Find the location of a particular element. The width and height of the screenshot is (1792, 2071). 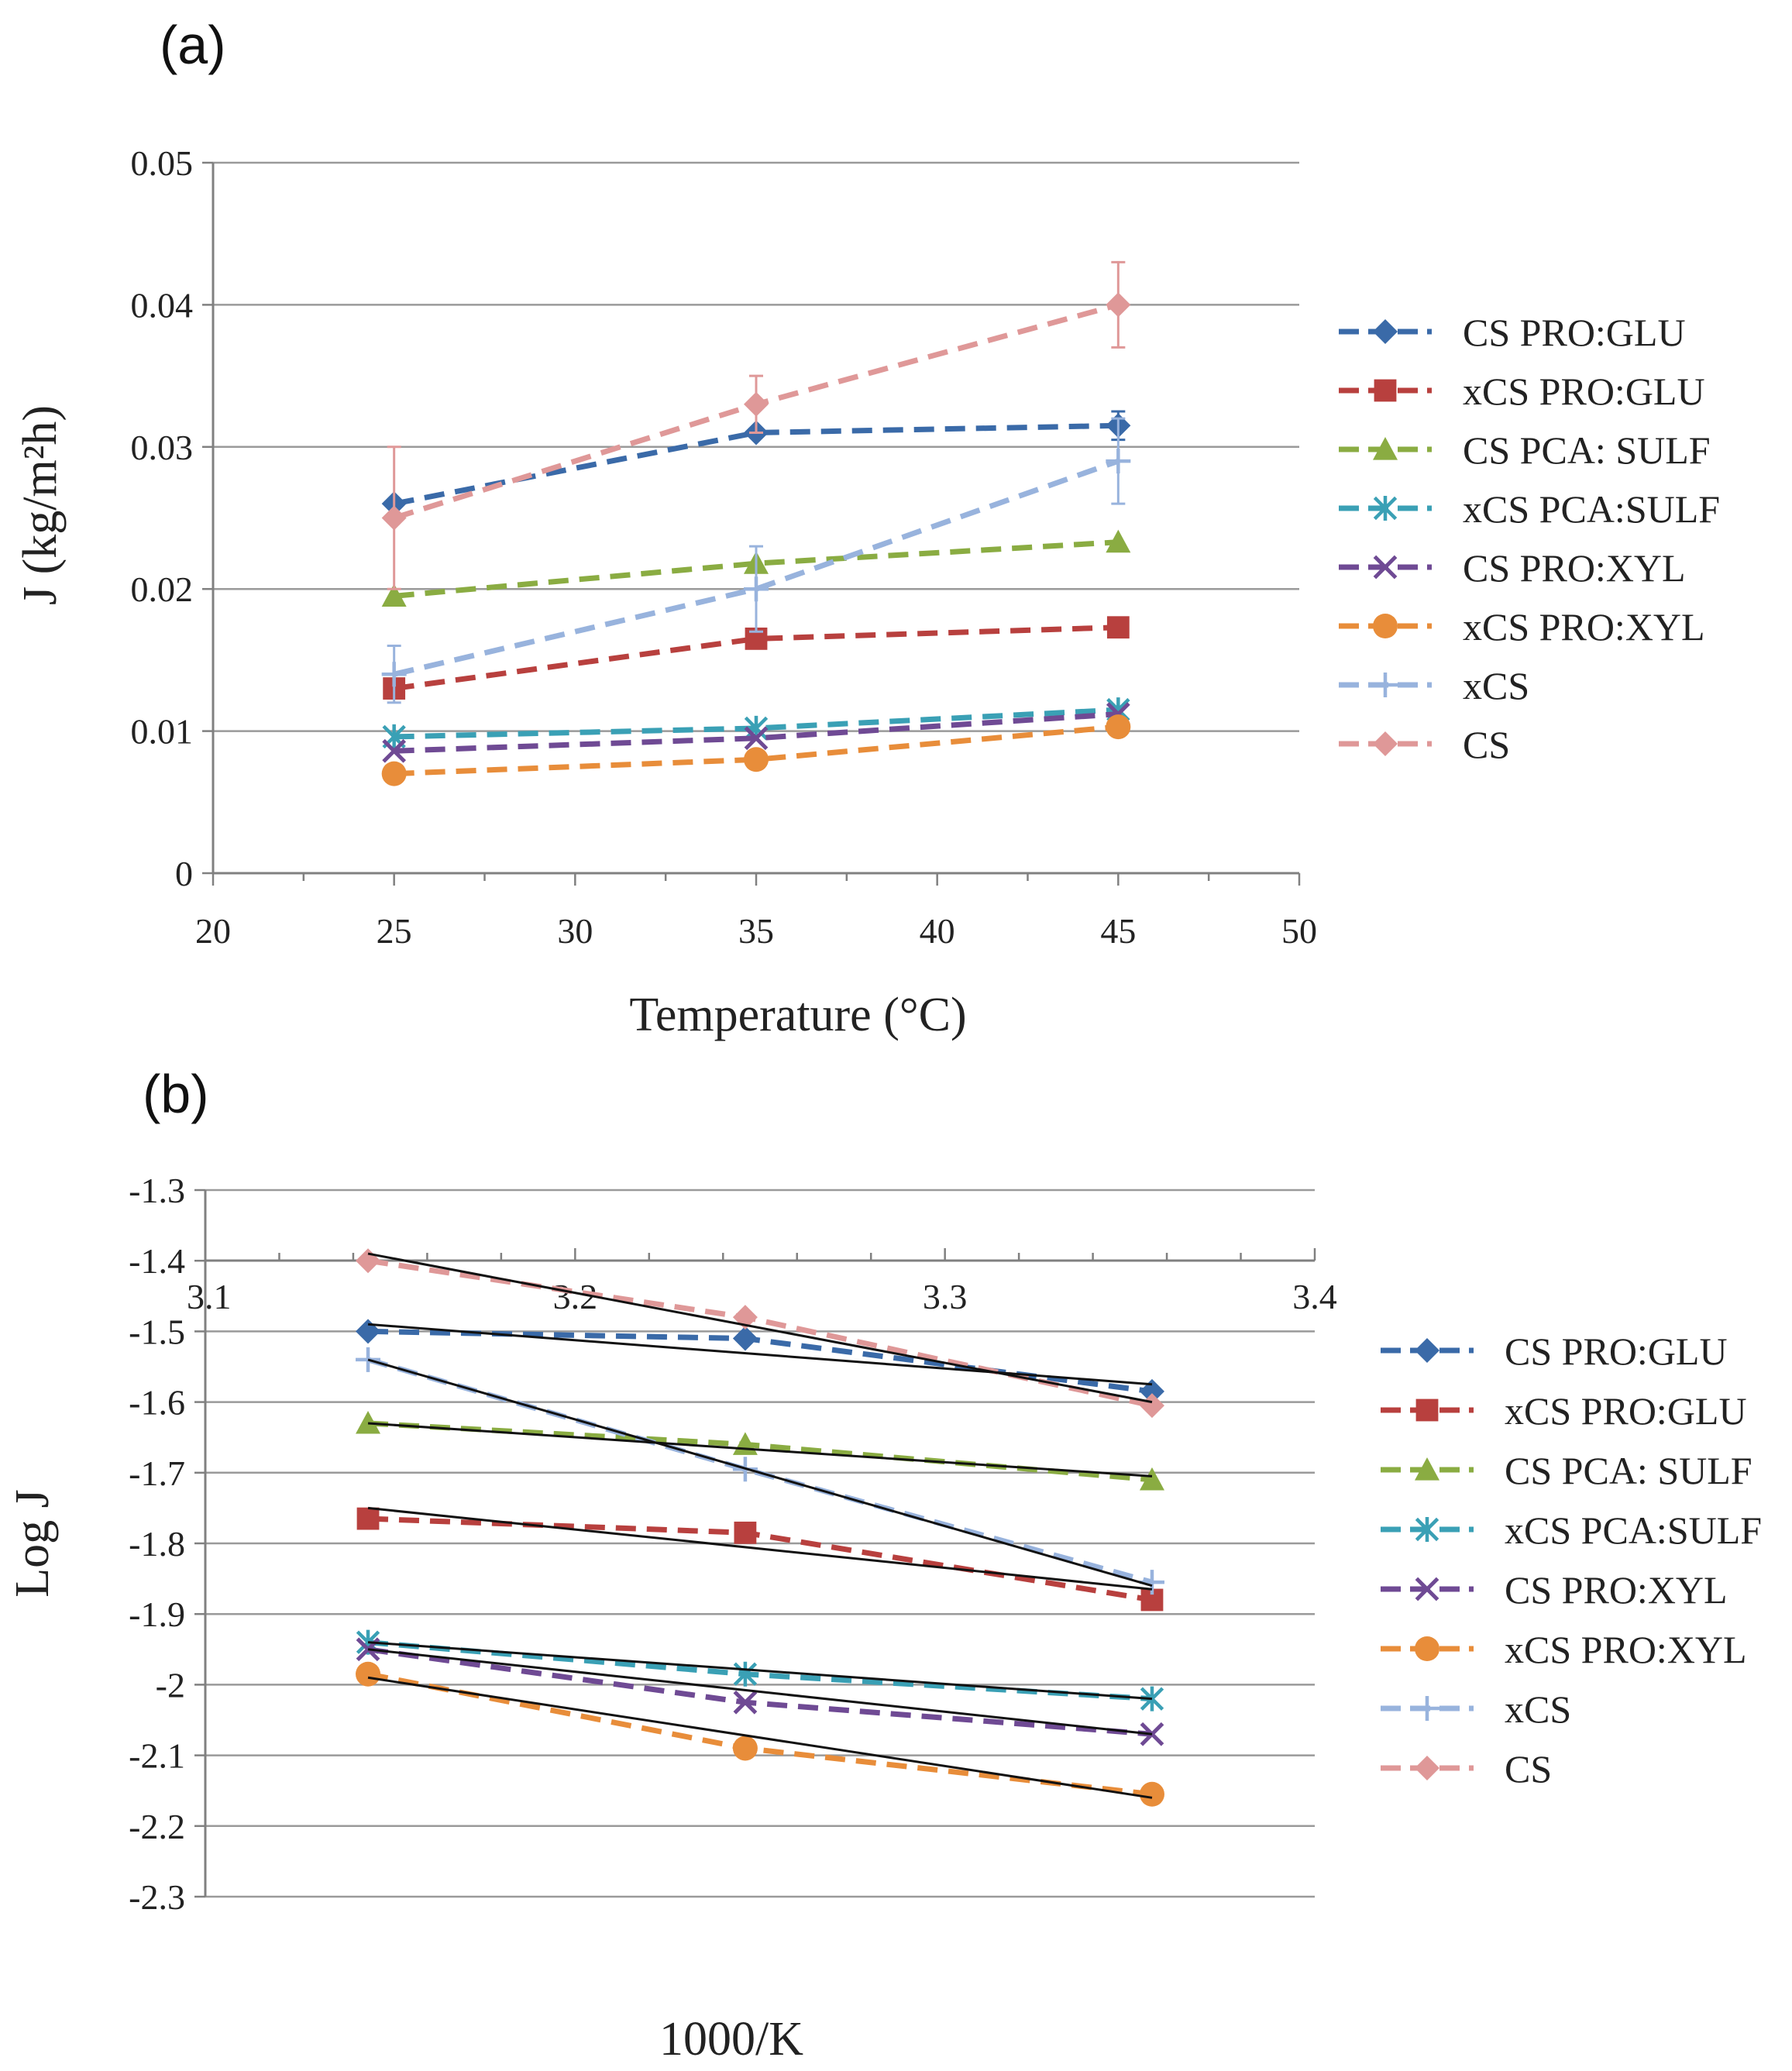

x-tick-label: 35 is located at coordinates (756, 931).